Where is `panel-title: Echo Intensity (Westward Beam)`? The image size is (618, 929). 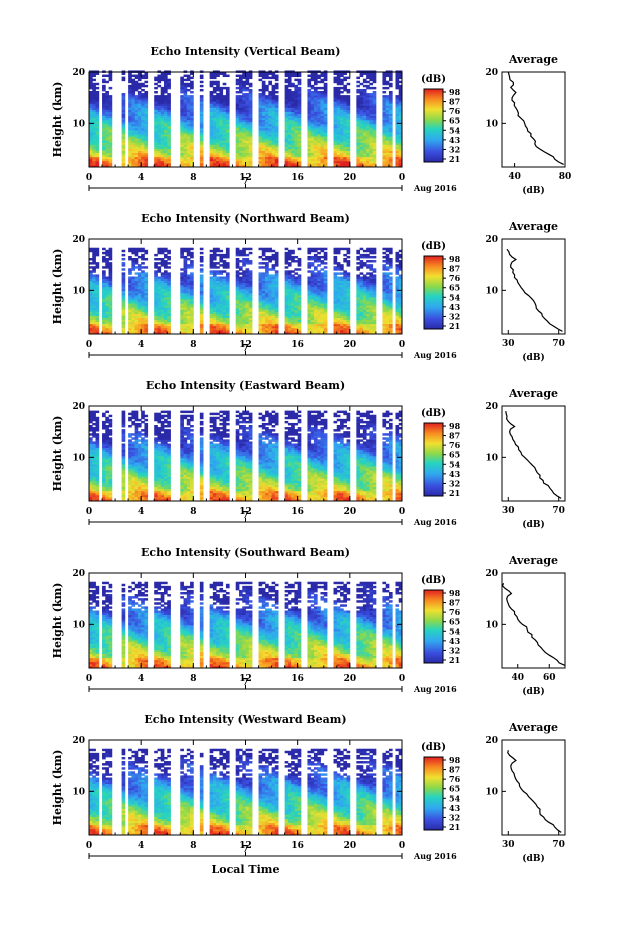
panel-title: Echo Intensity (Westward Beam) is located at coordinates (245, 719).